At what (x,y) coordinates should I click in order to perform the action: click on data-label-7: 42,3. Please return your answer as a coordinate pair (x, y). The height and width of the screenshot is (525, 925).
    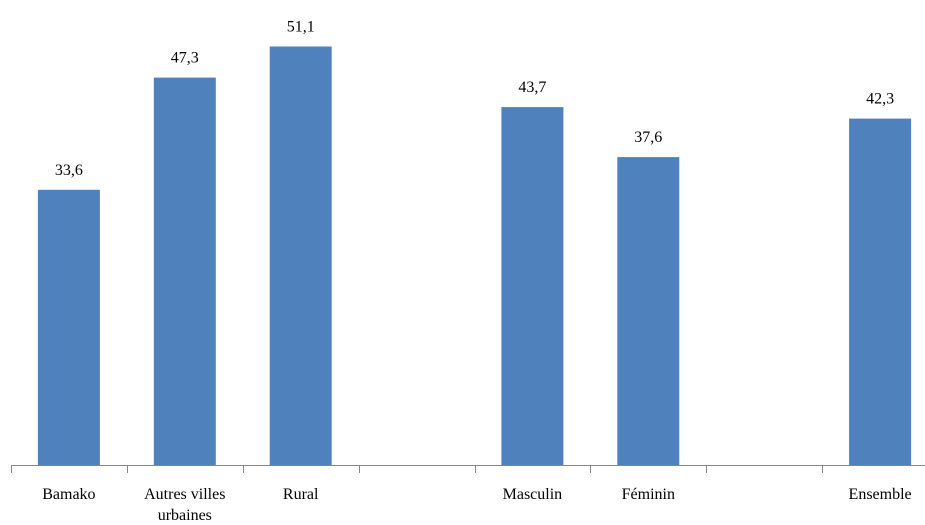
    Looking at the image, I should click on (880, 99).